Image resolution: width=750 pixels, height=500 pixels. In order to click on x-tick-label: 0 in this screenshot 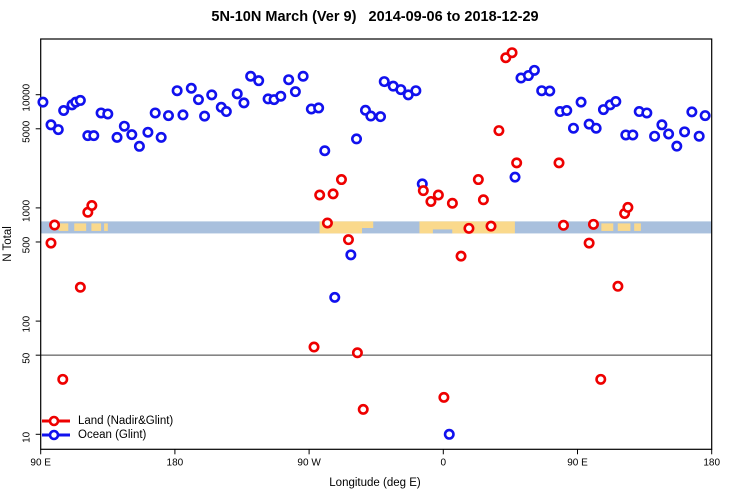, I will do `click(444, 462)`.